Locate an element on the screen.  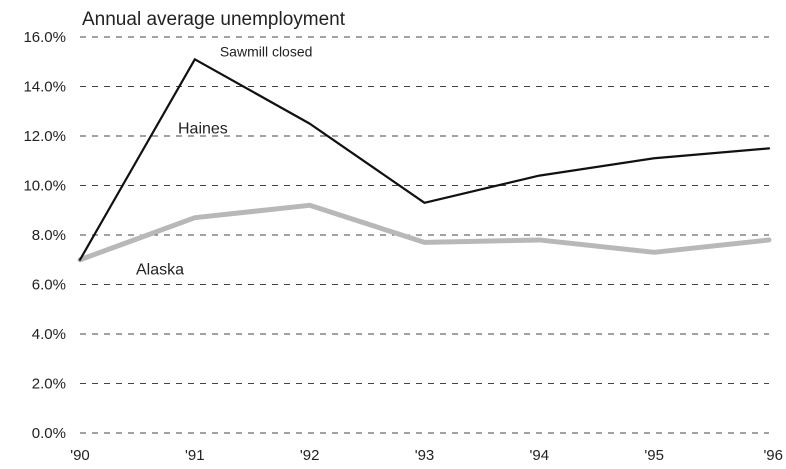
y-tick-label: 0.0% is located at coordinates (49, 433).